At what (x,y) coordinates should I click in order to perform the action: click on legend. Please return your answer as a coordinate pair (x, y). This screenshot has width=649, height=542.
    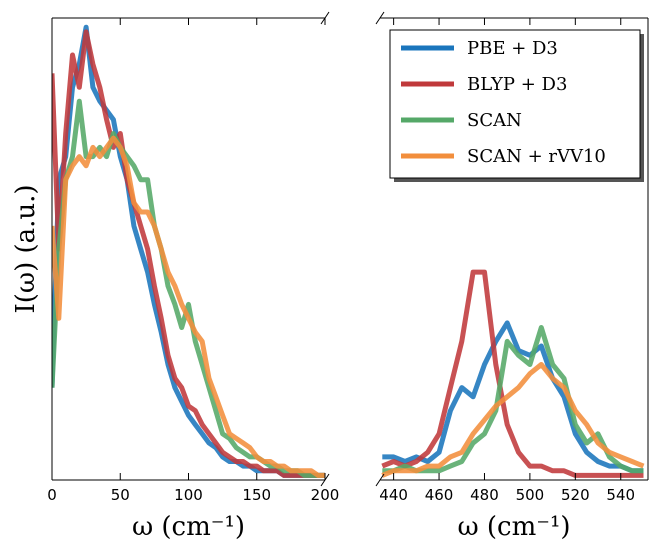
    Looking at the image, I should click on (515, 104).